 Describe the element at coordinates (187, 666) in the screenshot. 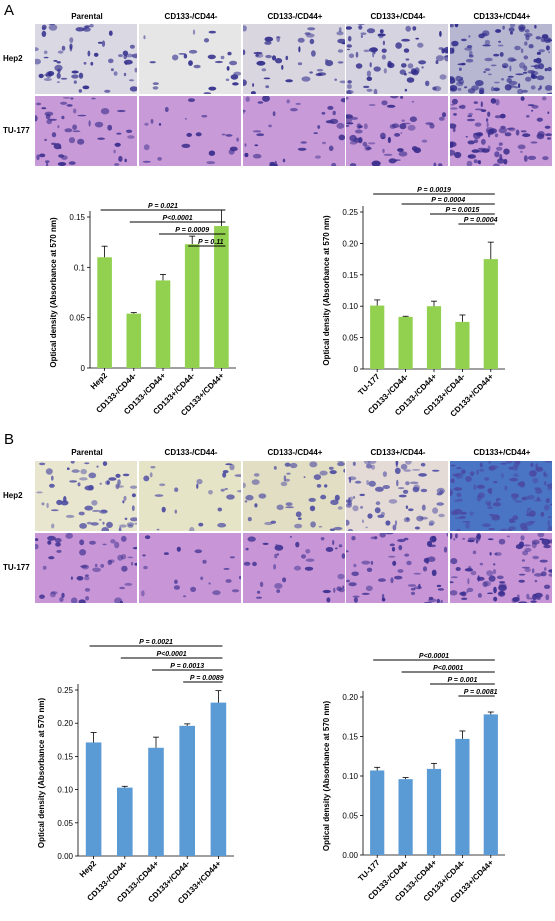

I see `p-value-label: P = 0.0013` at that location.